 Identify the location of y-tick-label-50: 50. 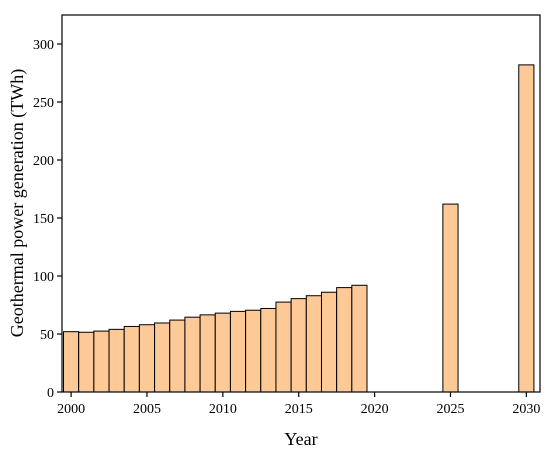
(47, 335).